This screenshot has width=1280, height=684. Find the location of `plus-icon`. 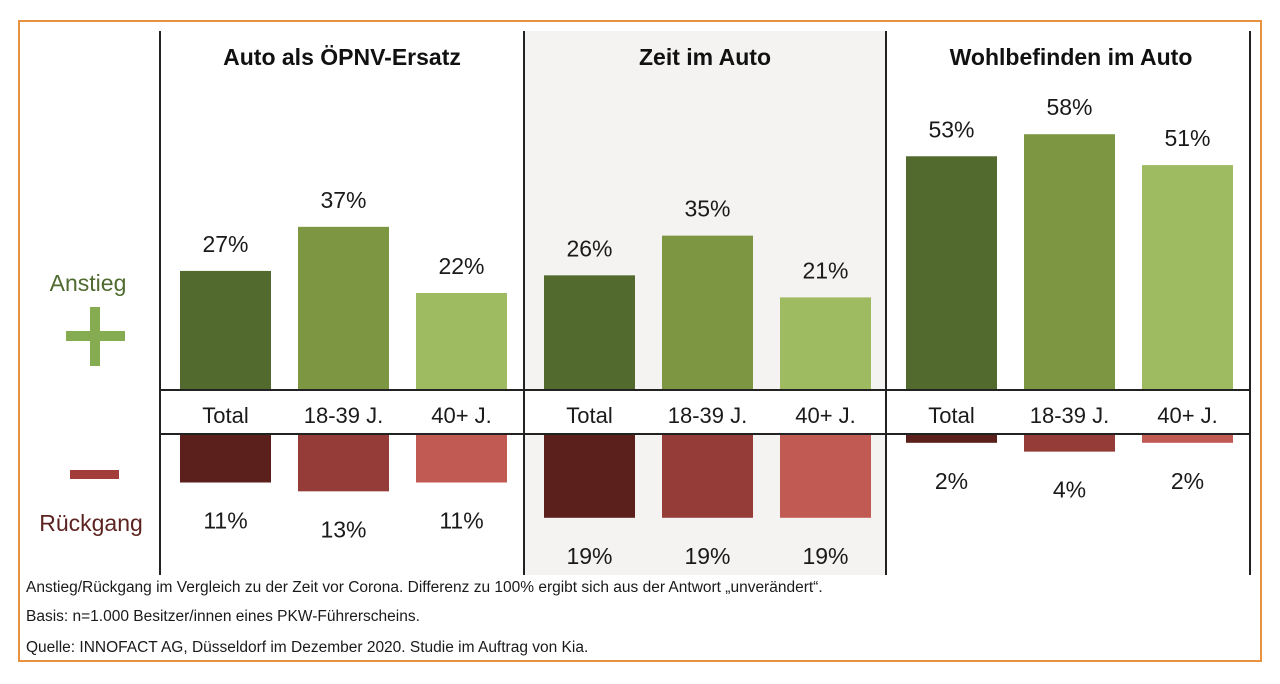

plus-icon is located at coordinates (95, 336).